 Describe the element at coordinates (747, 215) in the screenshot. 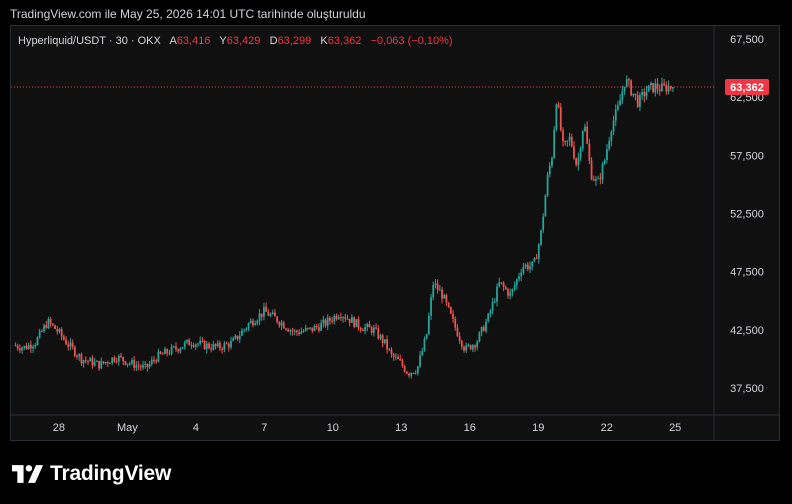

I see `price-axis-label: 52,500` at that location.